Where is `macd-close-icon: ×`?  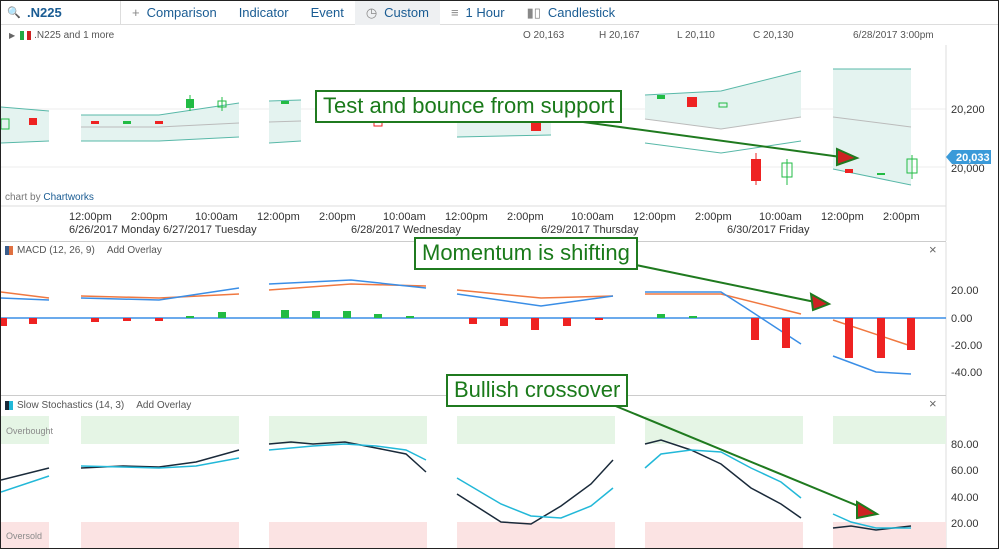
macd-close-icon: × is located at coordinates (933, 249).